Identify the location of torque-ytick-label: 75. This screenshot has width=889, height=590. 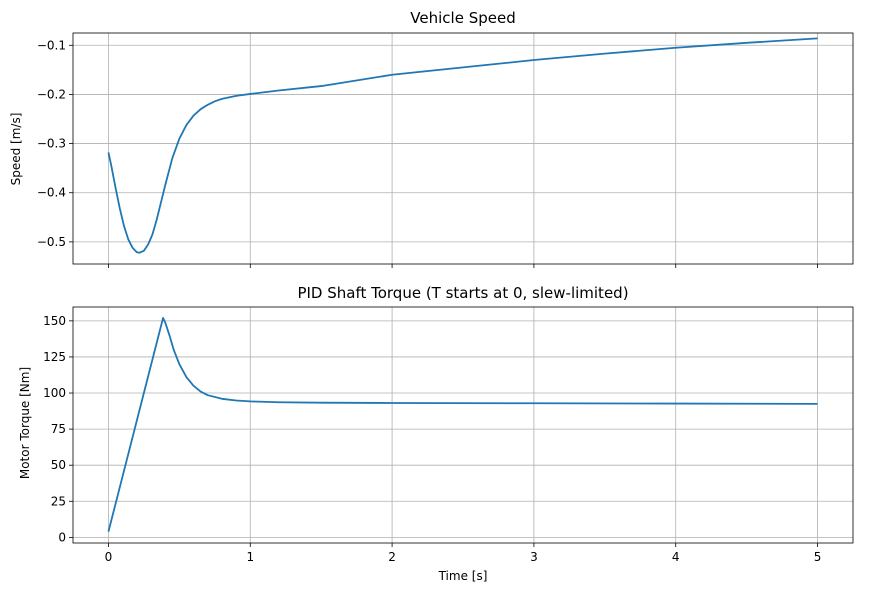
(58, 429).